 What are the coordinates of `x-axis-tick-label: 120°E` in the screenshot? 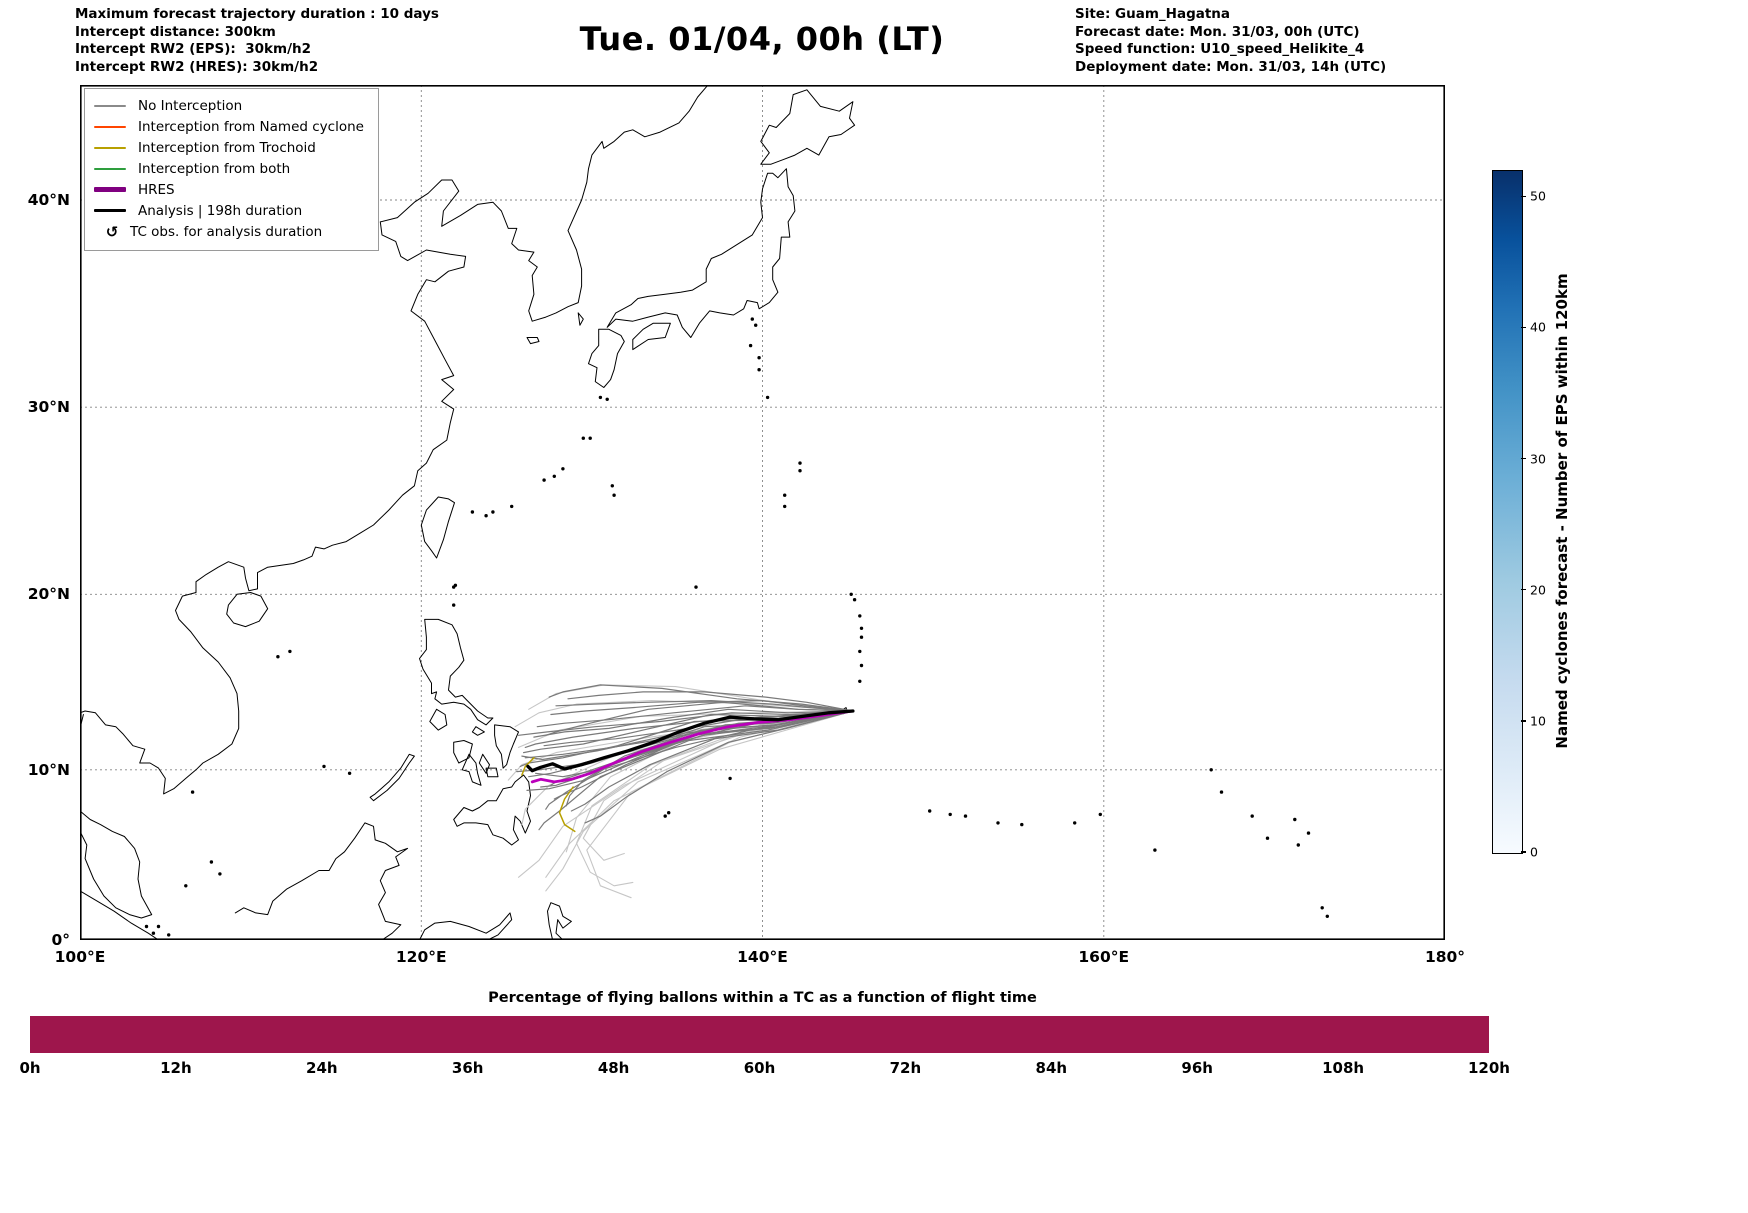 It's located at (421, 957).